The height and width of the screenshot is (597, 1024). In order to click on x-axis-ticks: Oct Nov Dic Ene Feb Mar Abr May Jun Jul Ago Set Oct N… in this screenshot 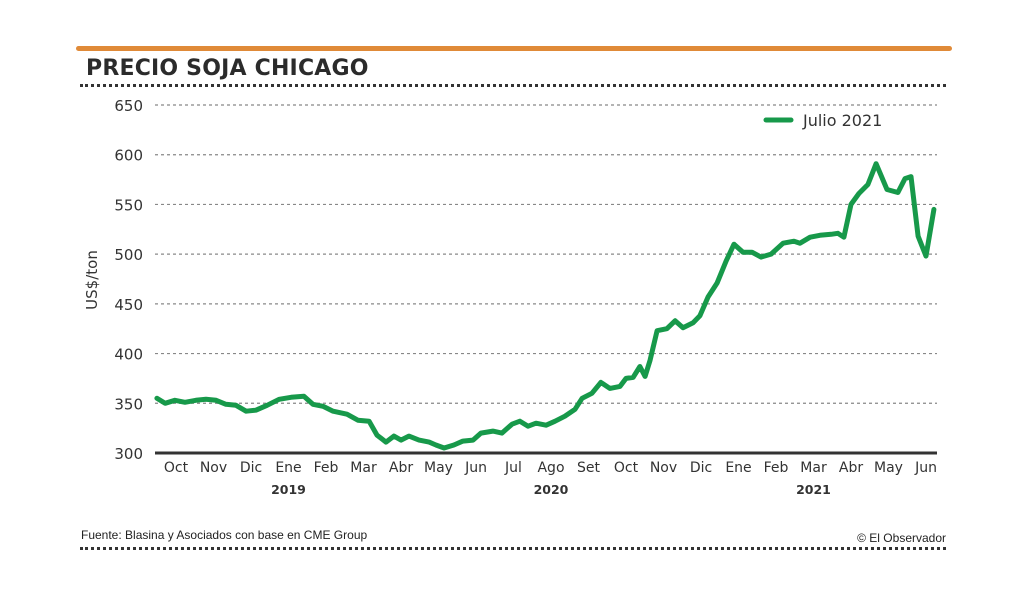, I will do `click(550, 468)`.